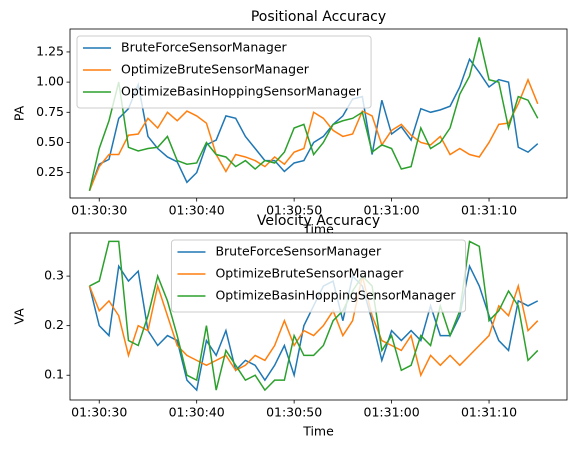 The height and width of the screenshot is (453, 576). What do you see at coordinates (50, 141) in the screenshot?
I see `y-tick-label: 0.50` at bounding box center [50, 141].